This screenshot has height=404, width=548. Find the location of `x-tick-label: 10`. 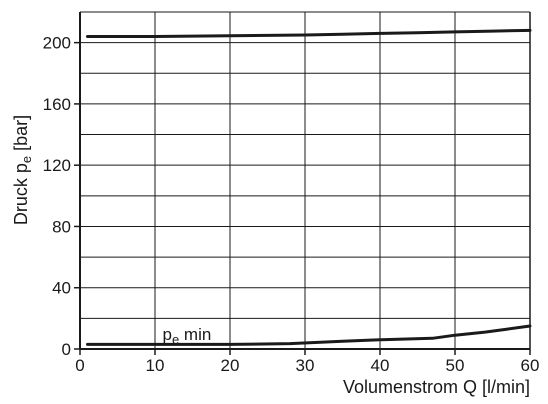

x-tick-label: 10 is located at coordinates (155, 365).